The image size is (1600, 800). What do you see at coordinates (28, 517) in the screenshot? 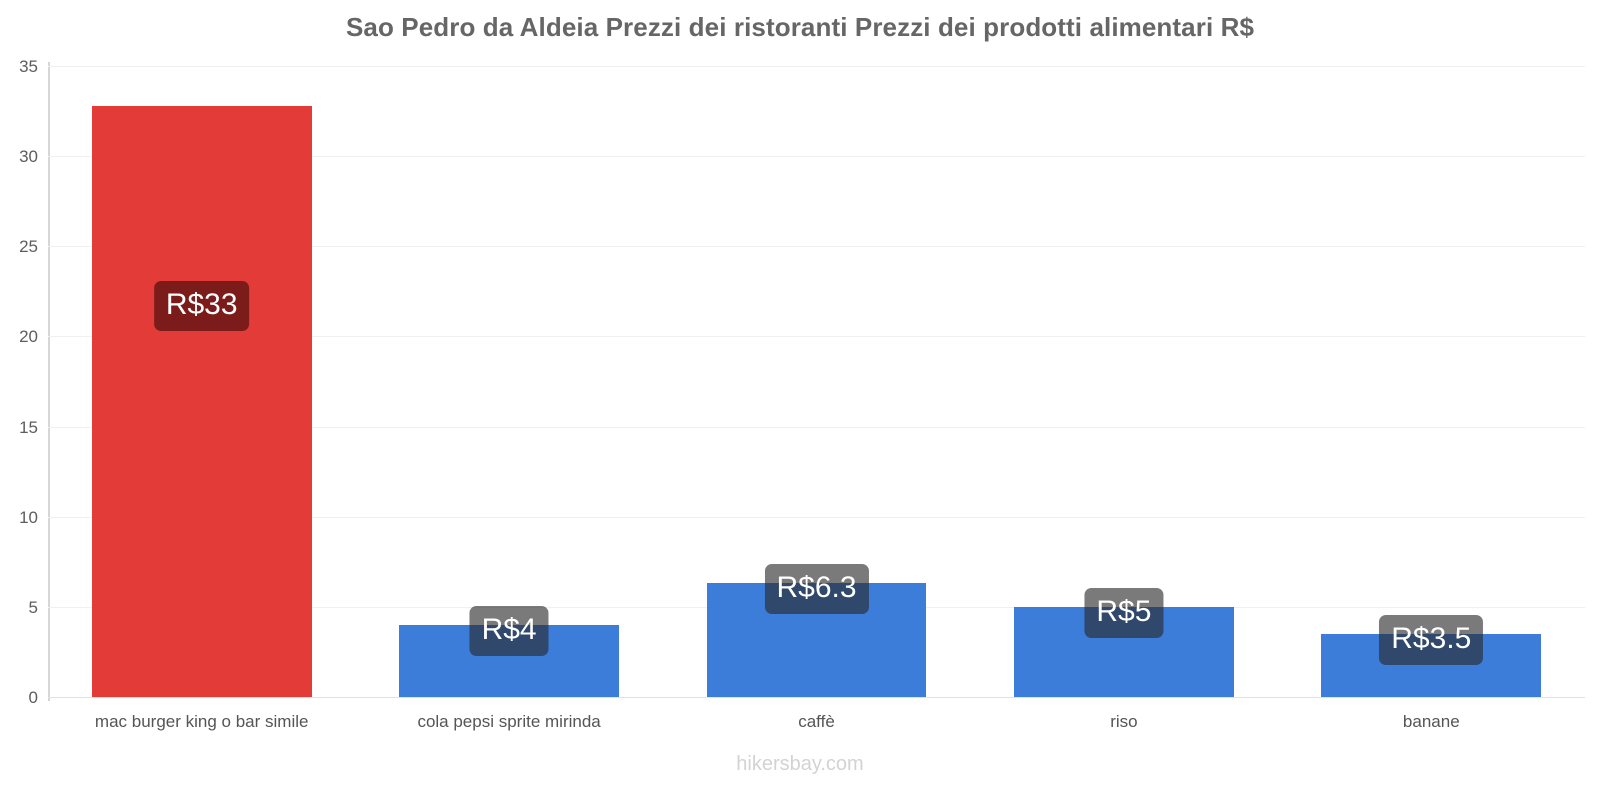
I see `y-axis-tick-label: 10` at bounding box center [28, 517].